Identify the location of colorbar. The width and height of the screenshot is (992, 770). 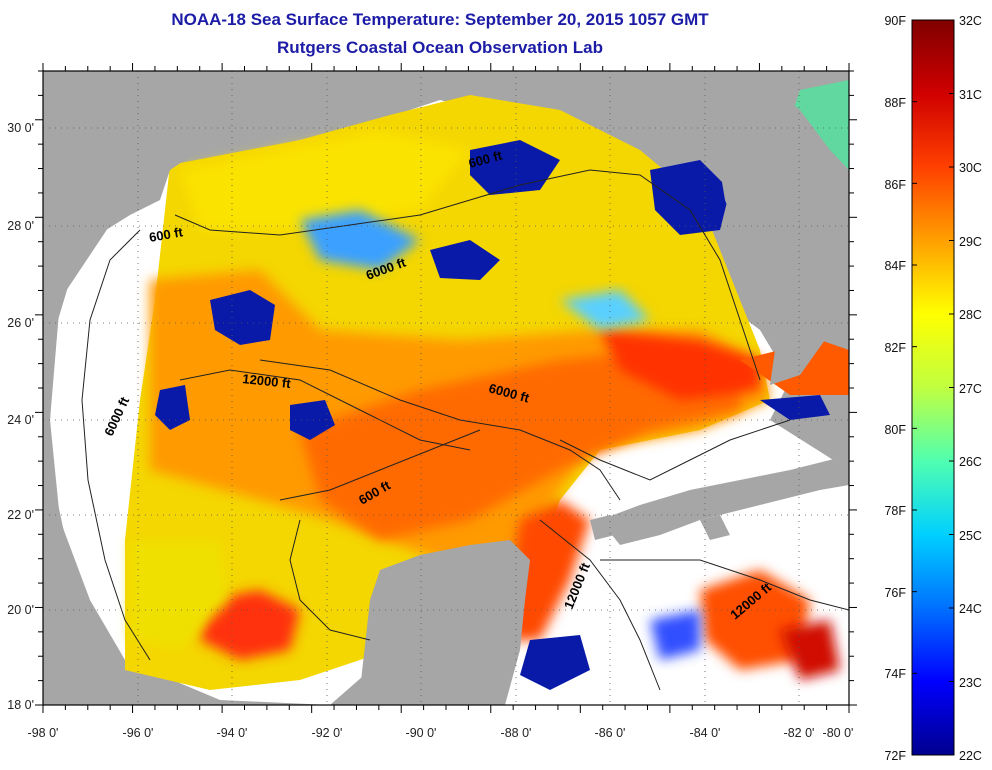
(933, 387).